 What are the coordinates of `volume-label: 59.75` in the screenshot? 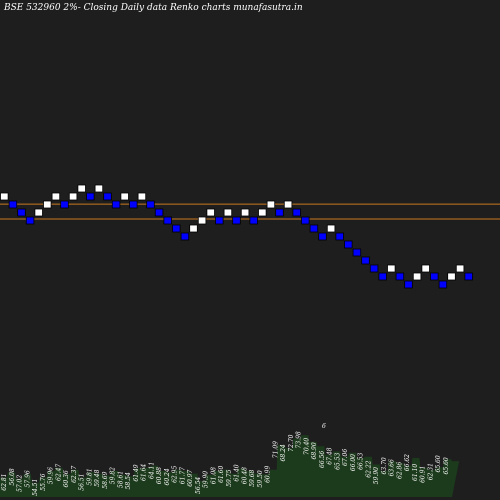 It's located at (229, 477).